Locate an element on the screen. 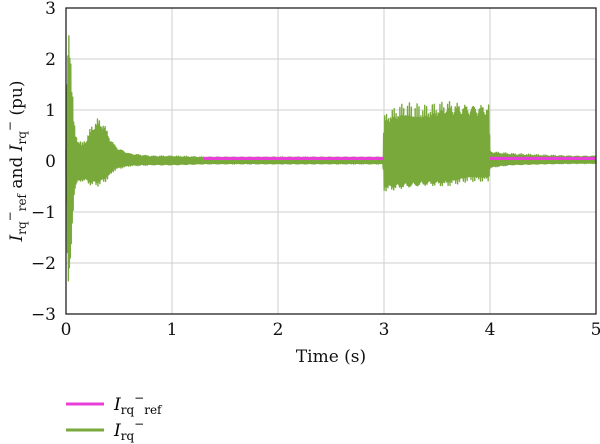  legend-ref-sub: rq is located at coordinates (128, 410).